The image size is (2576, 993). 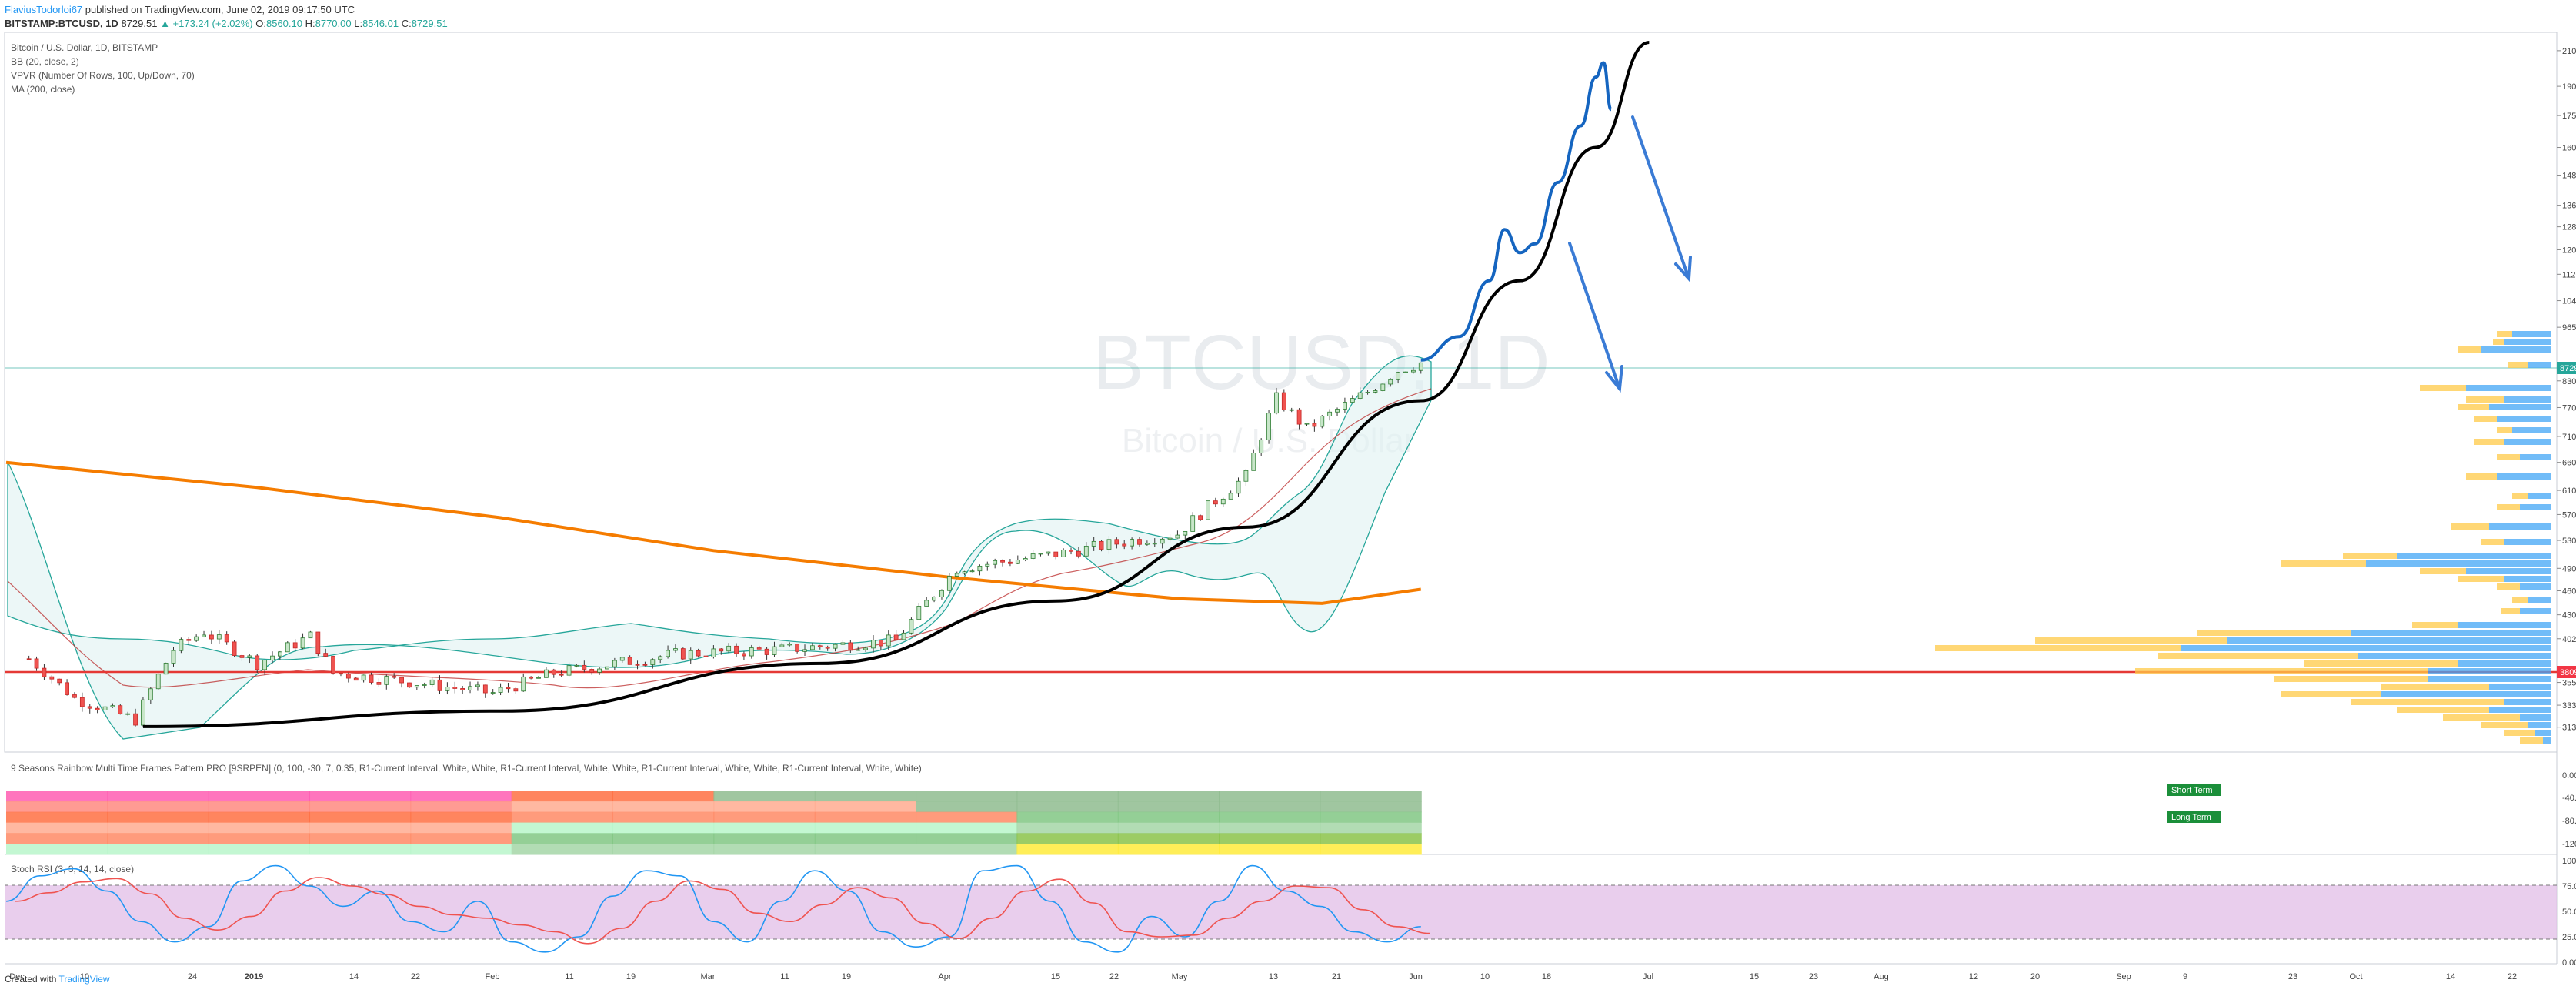 What do you see at coordinates (2569, 541) in the screenshot?
I see `price-tick-label: 5300.00` at bounding box center [2569, 541].